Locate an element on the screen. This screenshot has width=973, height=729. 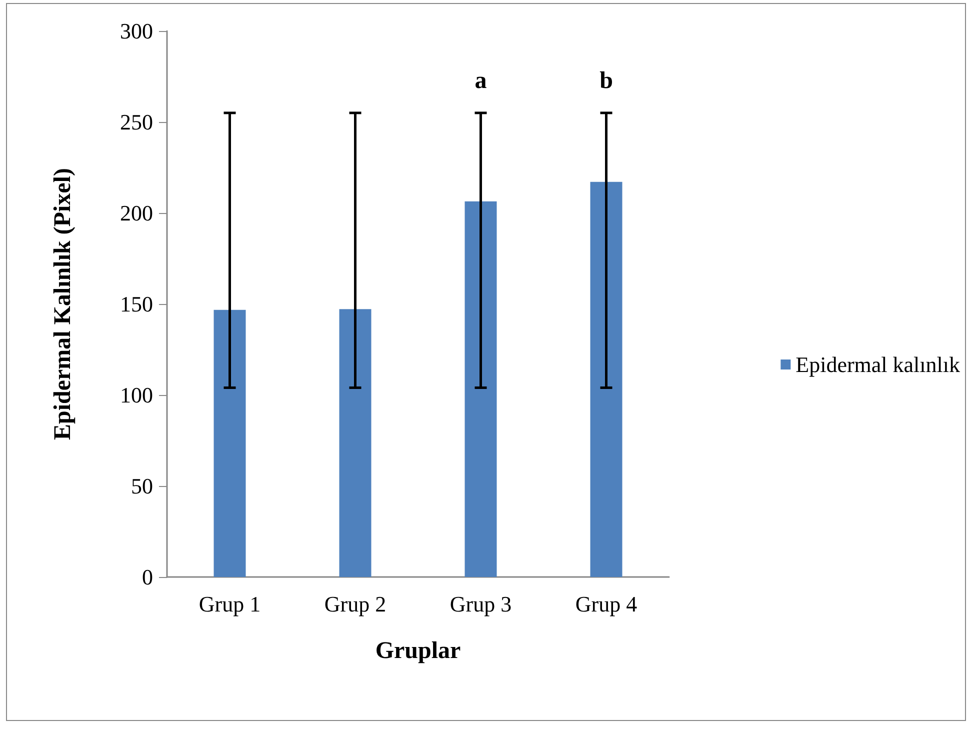
annotation: a is located at coordinates (480, 81).